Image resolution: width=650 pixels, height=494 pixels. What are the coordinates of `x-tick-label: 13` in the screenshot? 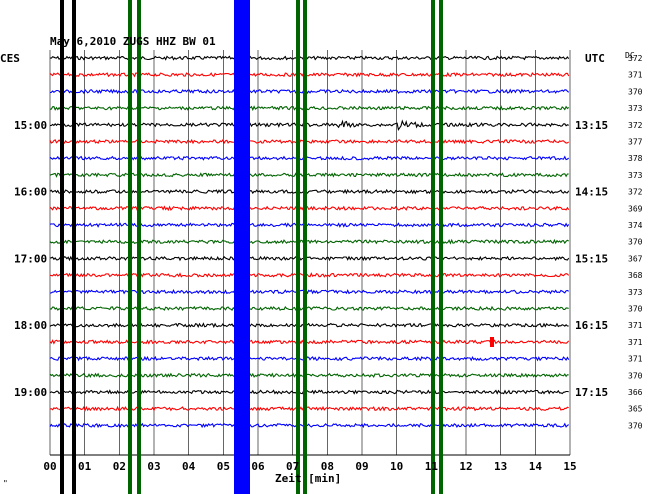 It's located at (500, 466).